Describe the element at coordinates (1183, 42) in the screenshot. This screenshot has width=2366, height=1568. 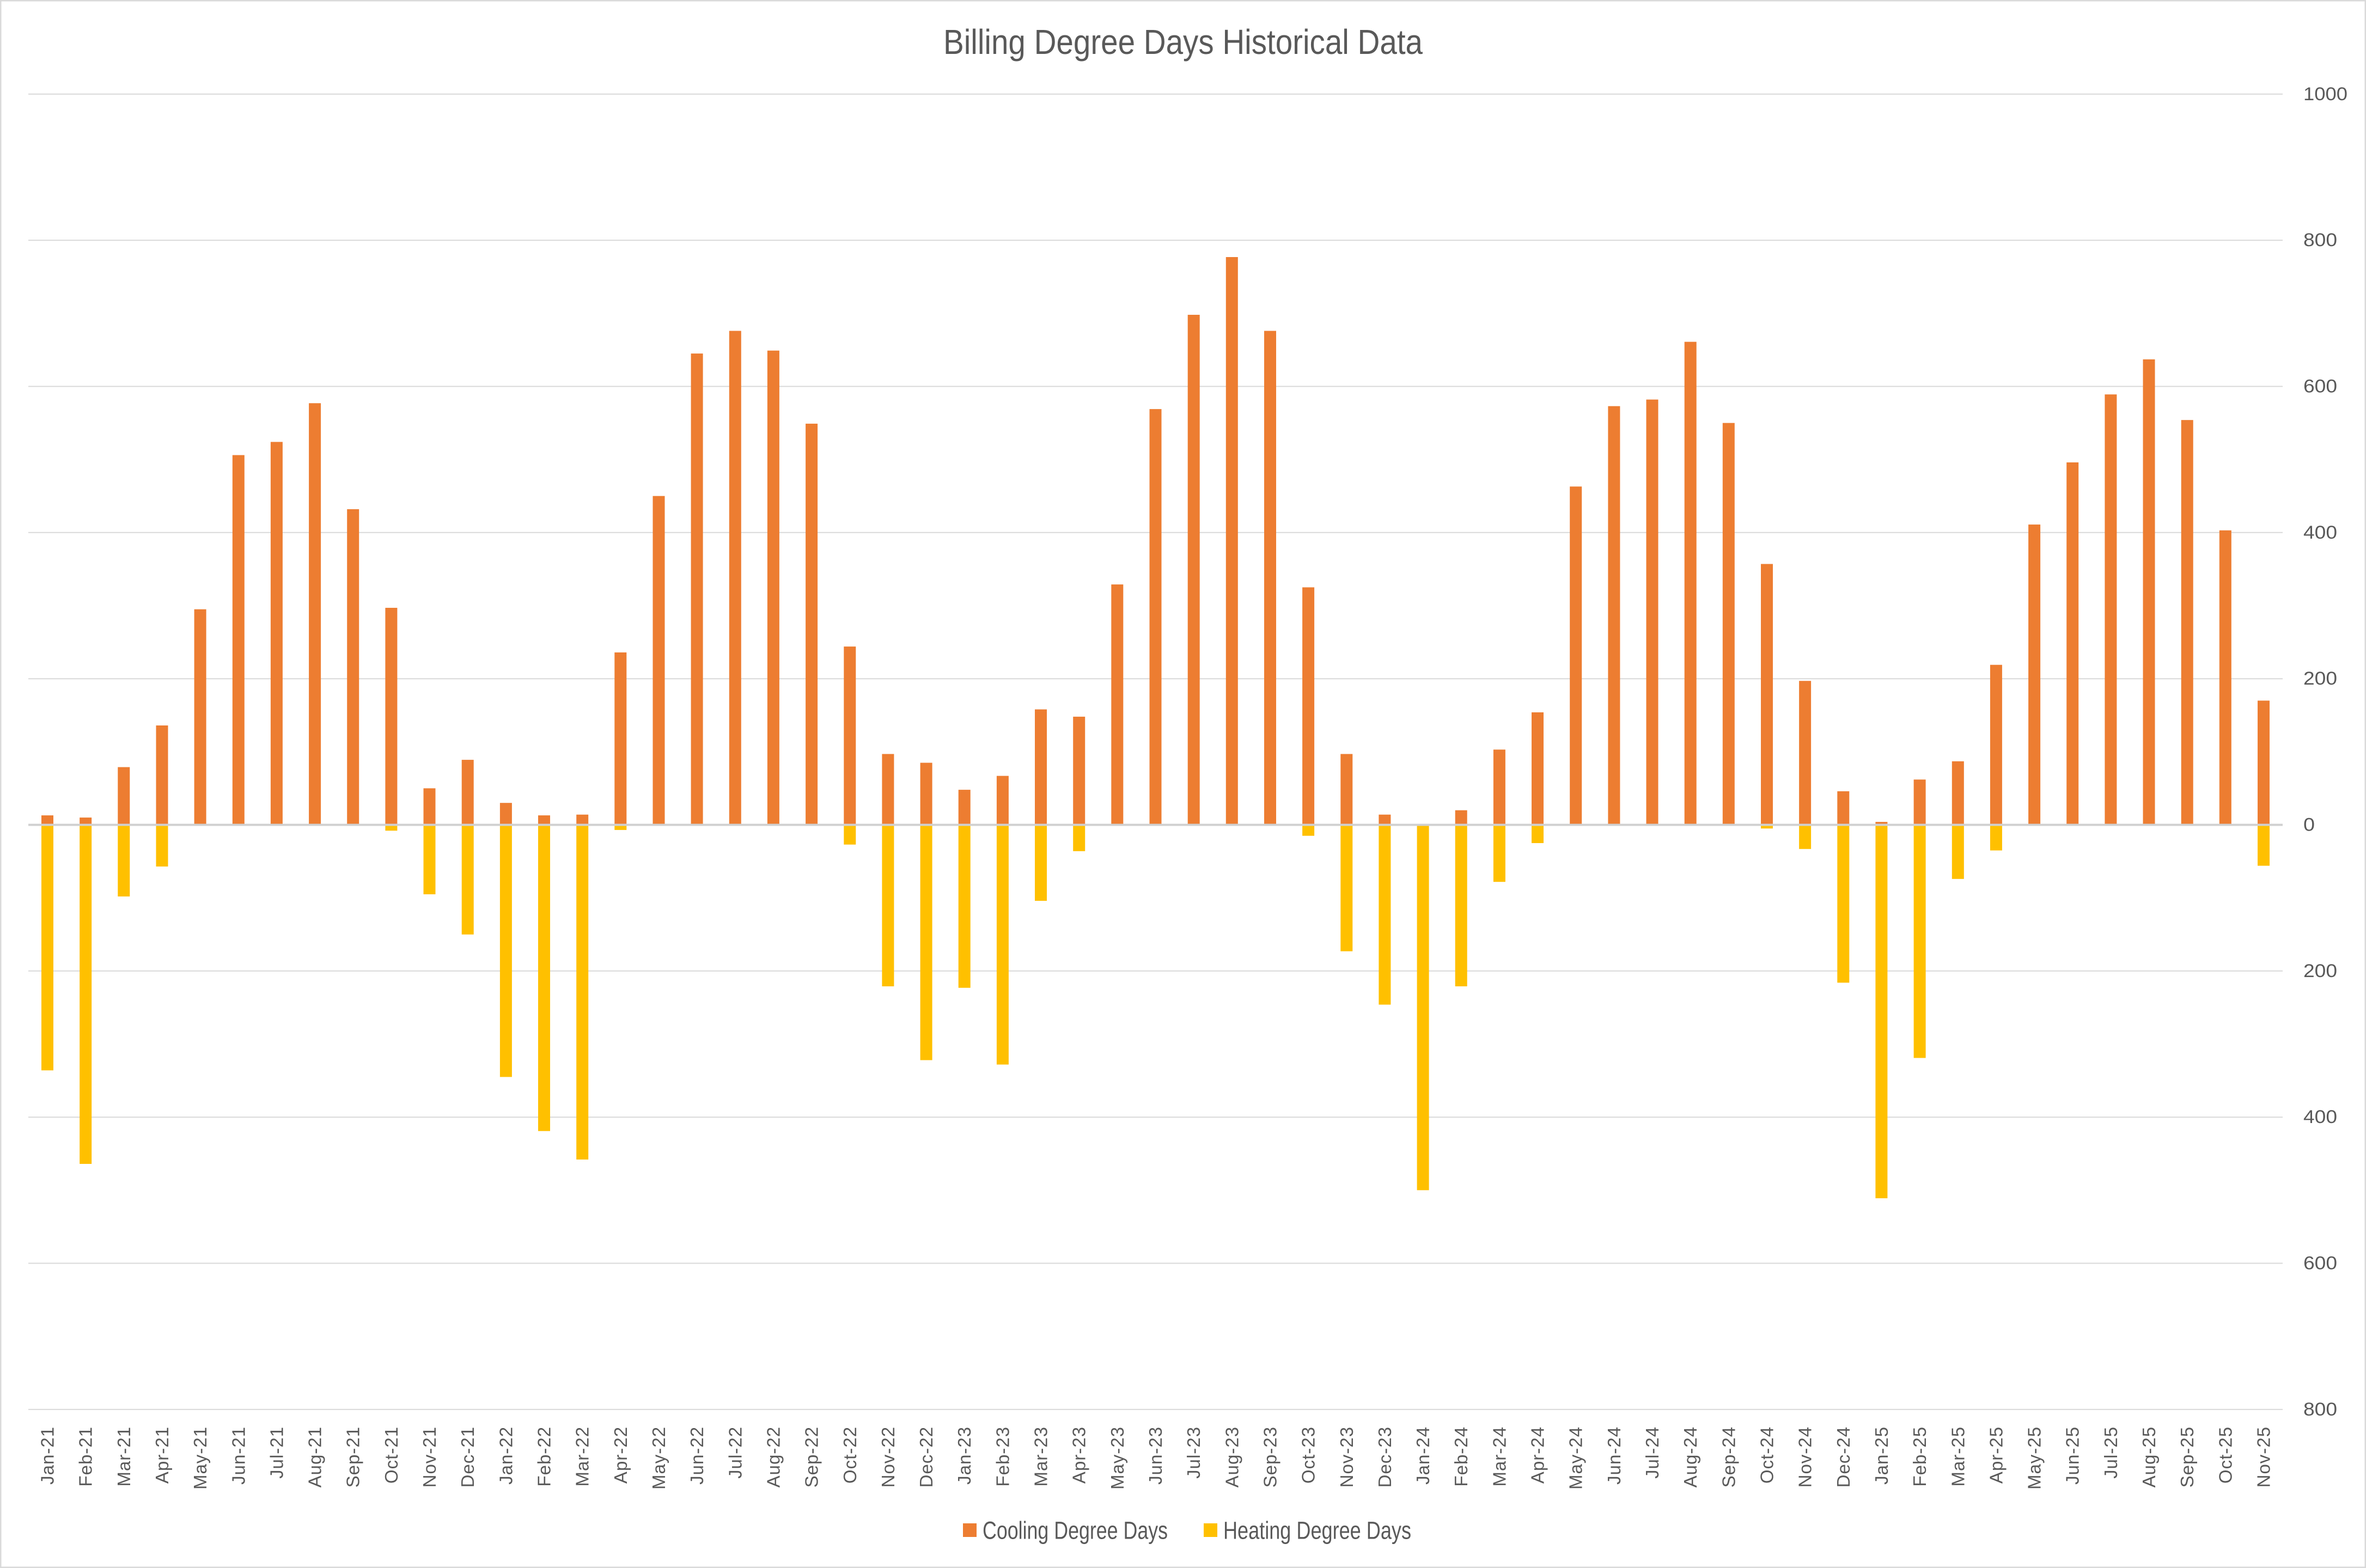
I see `svg-text:Billing Degree Days Historical: Billing Degree Days Historical Data` at that location.